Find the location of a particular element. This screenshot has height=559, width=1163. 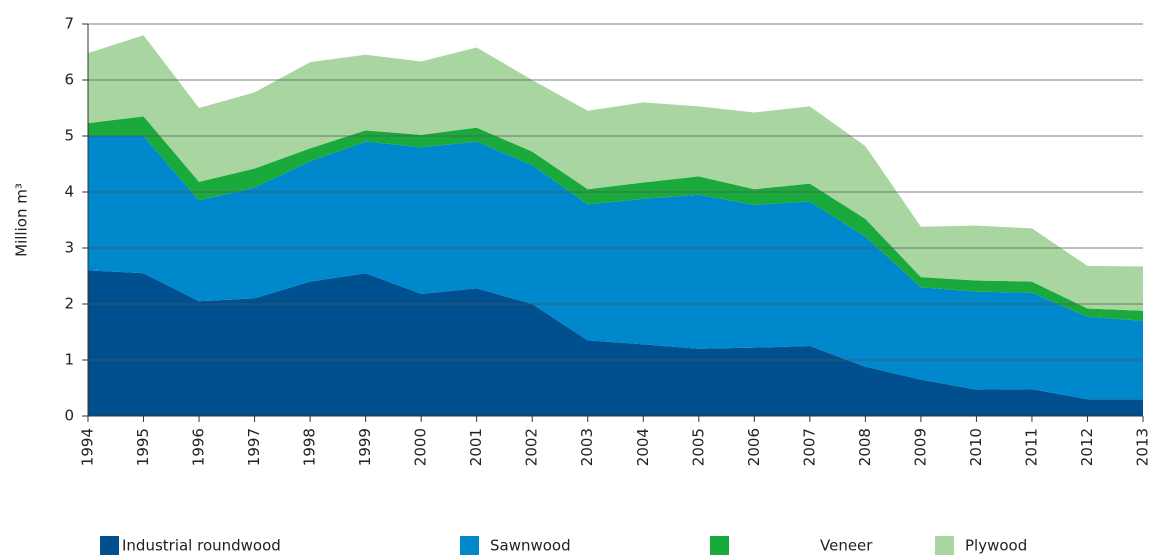

x-tick-label: 2003 is located at coordinates (587, 447).